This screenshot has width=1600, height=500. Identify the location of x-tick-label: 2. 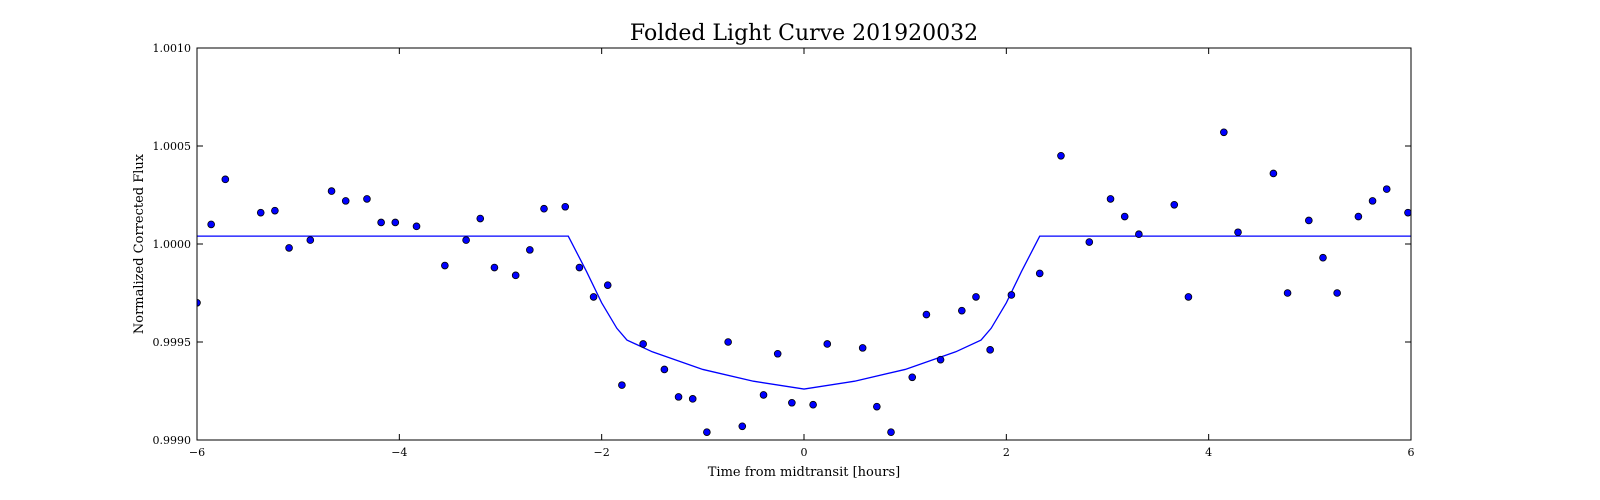
(1006, 452).